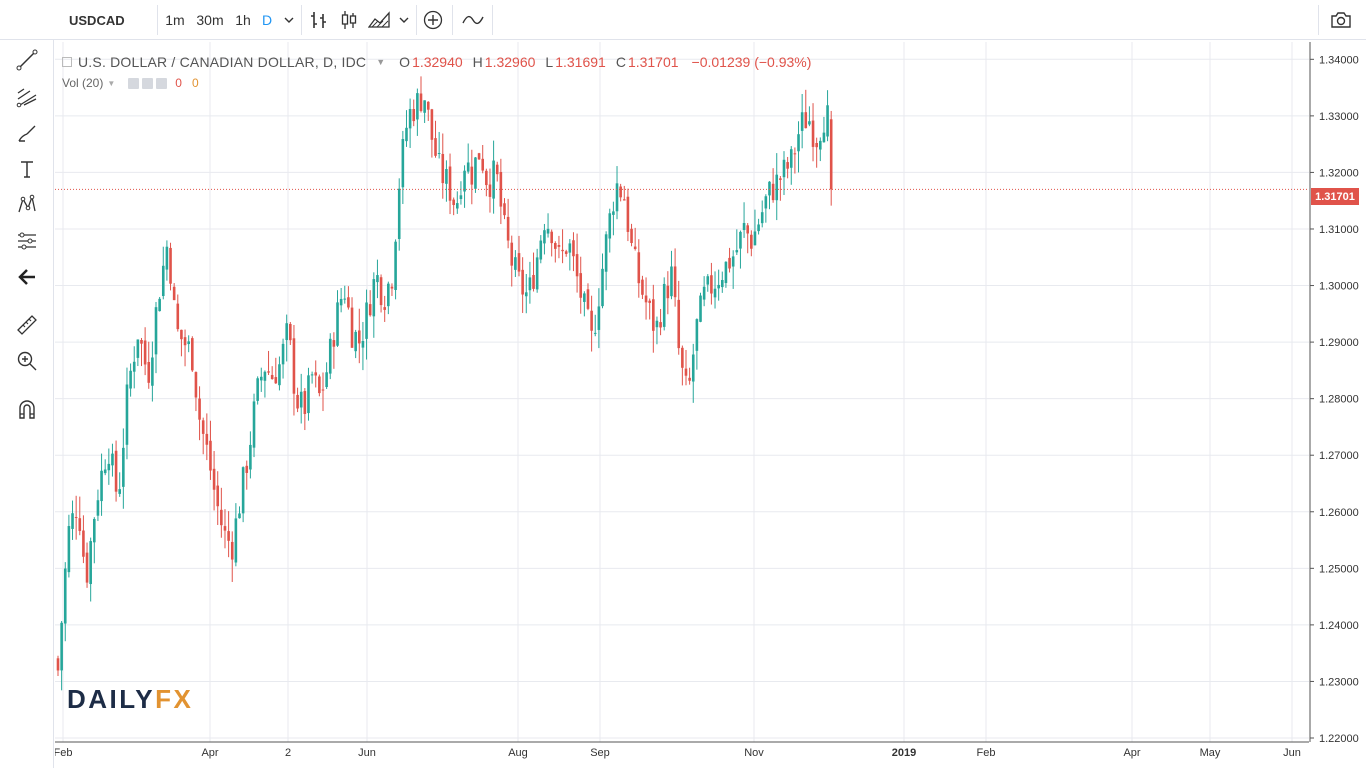 The width and height of the screenshot is (1366, 768). What do you see at coordinates (134, 83) in the screenshot?
I see `volume-eye-icon` at bounding box center [134, 83].